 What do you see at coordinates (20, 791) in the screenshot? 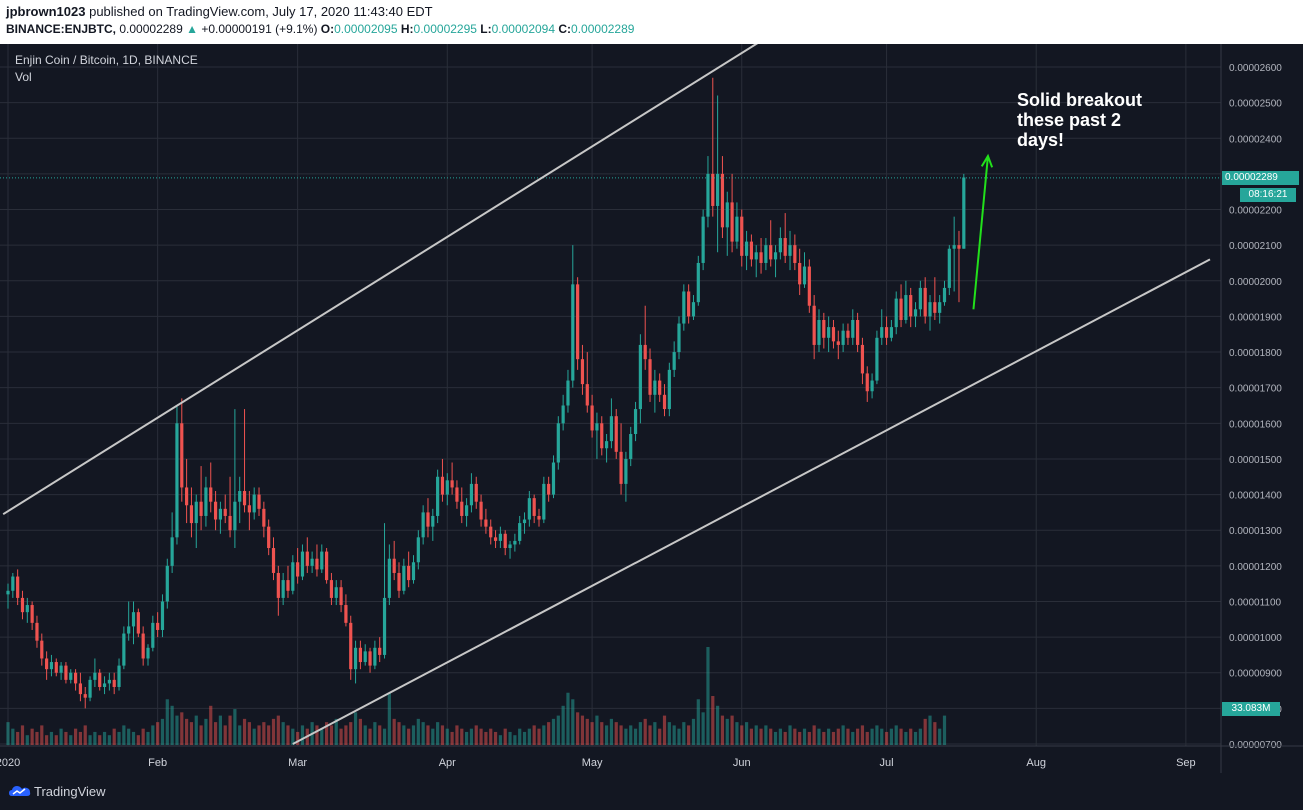
I see `tradingview-logo-icon` at bounding box center [20, 791].